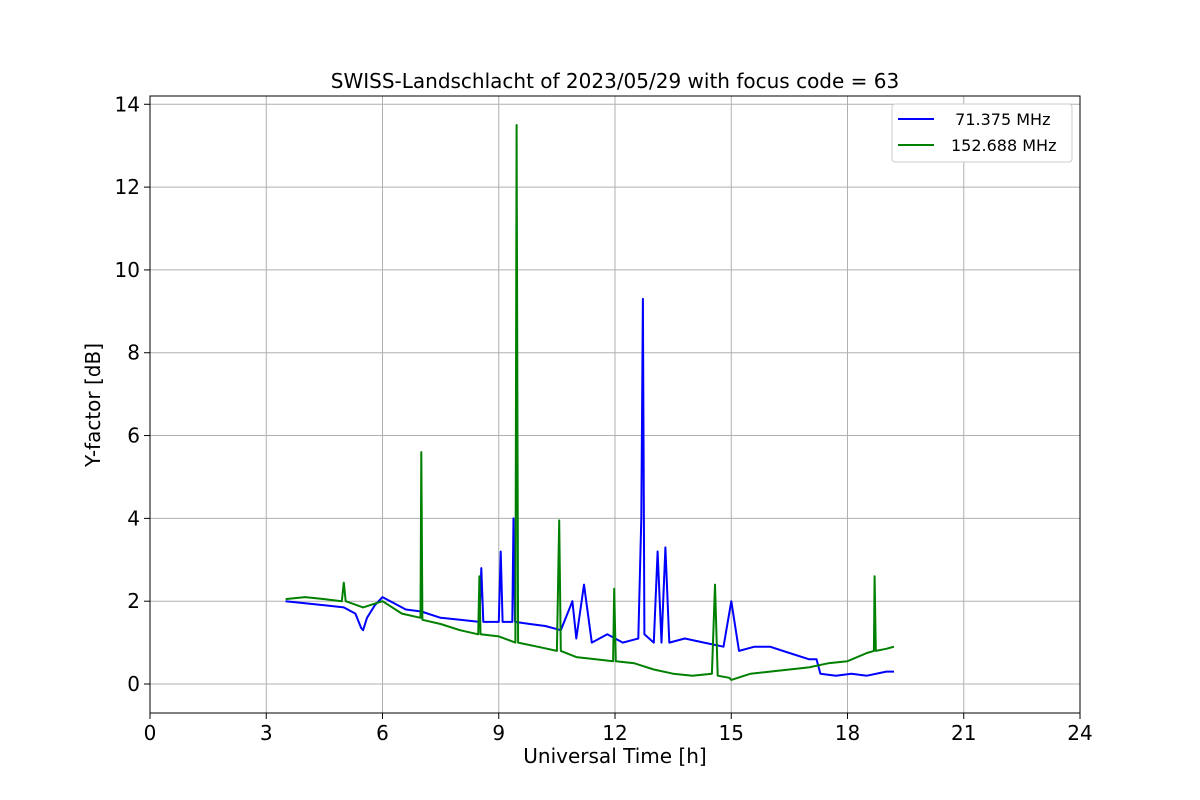  What do you see at coordinates (133, 684) in the screenshot?
I see `y-tick-label: 0` at bounding box center [133, 684].